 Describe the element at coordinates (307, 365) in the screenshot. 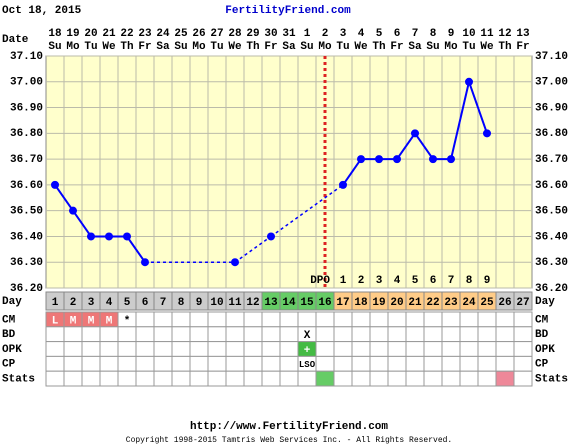

I see `row-value: LSO` at that location.